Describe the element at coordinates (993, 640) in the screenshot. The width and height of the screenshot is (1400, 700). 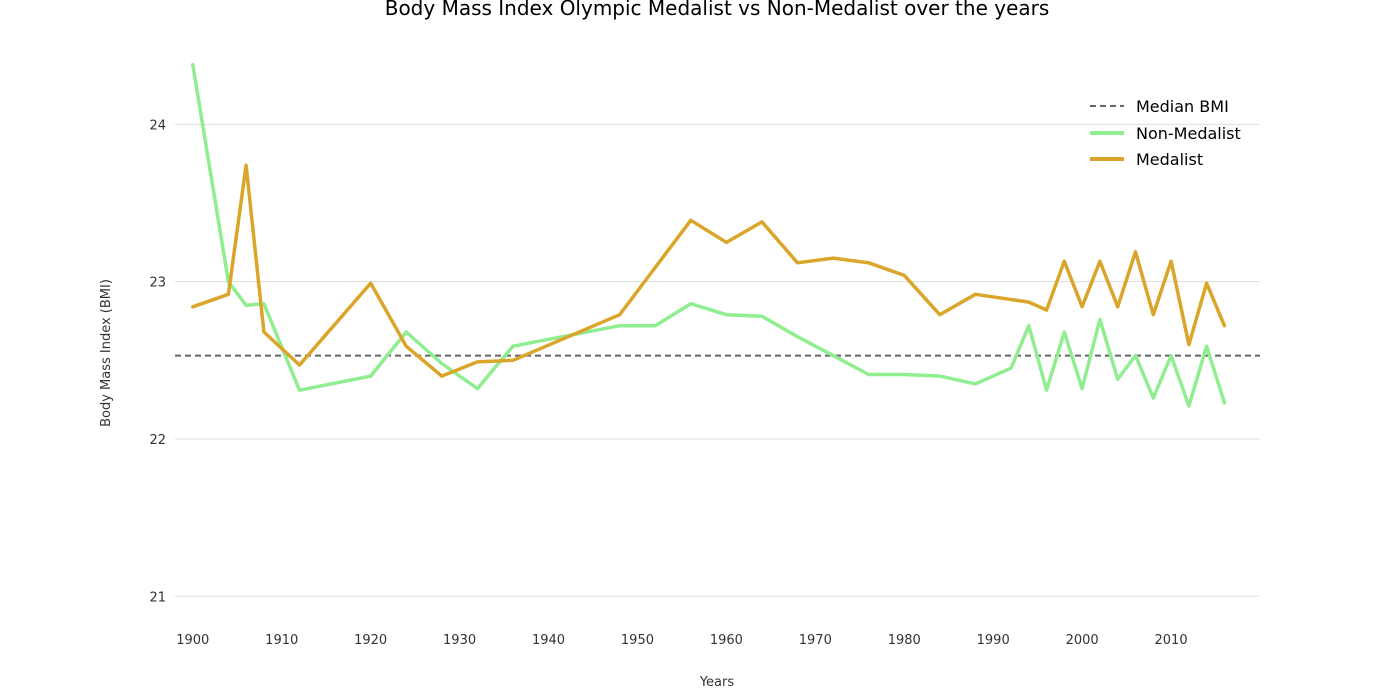
I see `x-tick-label-1990: 1990` at that location.